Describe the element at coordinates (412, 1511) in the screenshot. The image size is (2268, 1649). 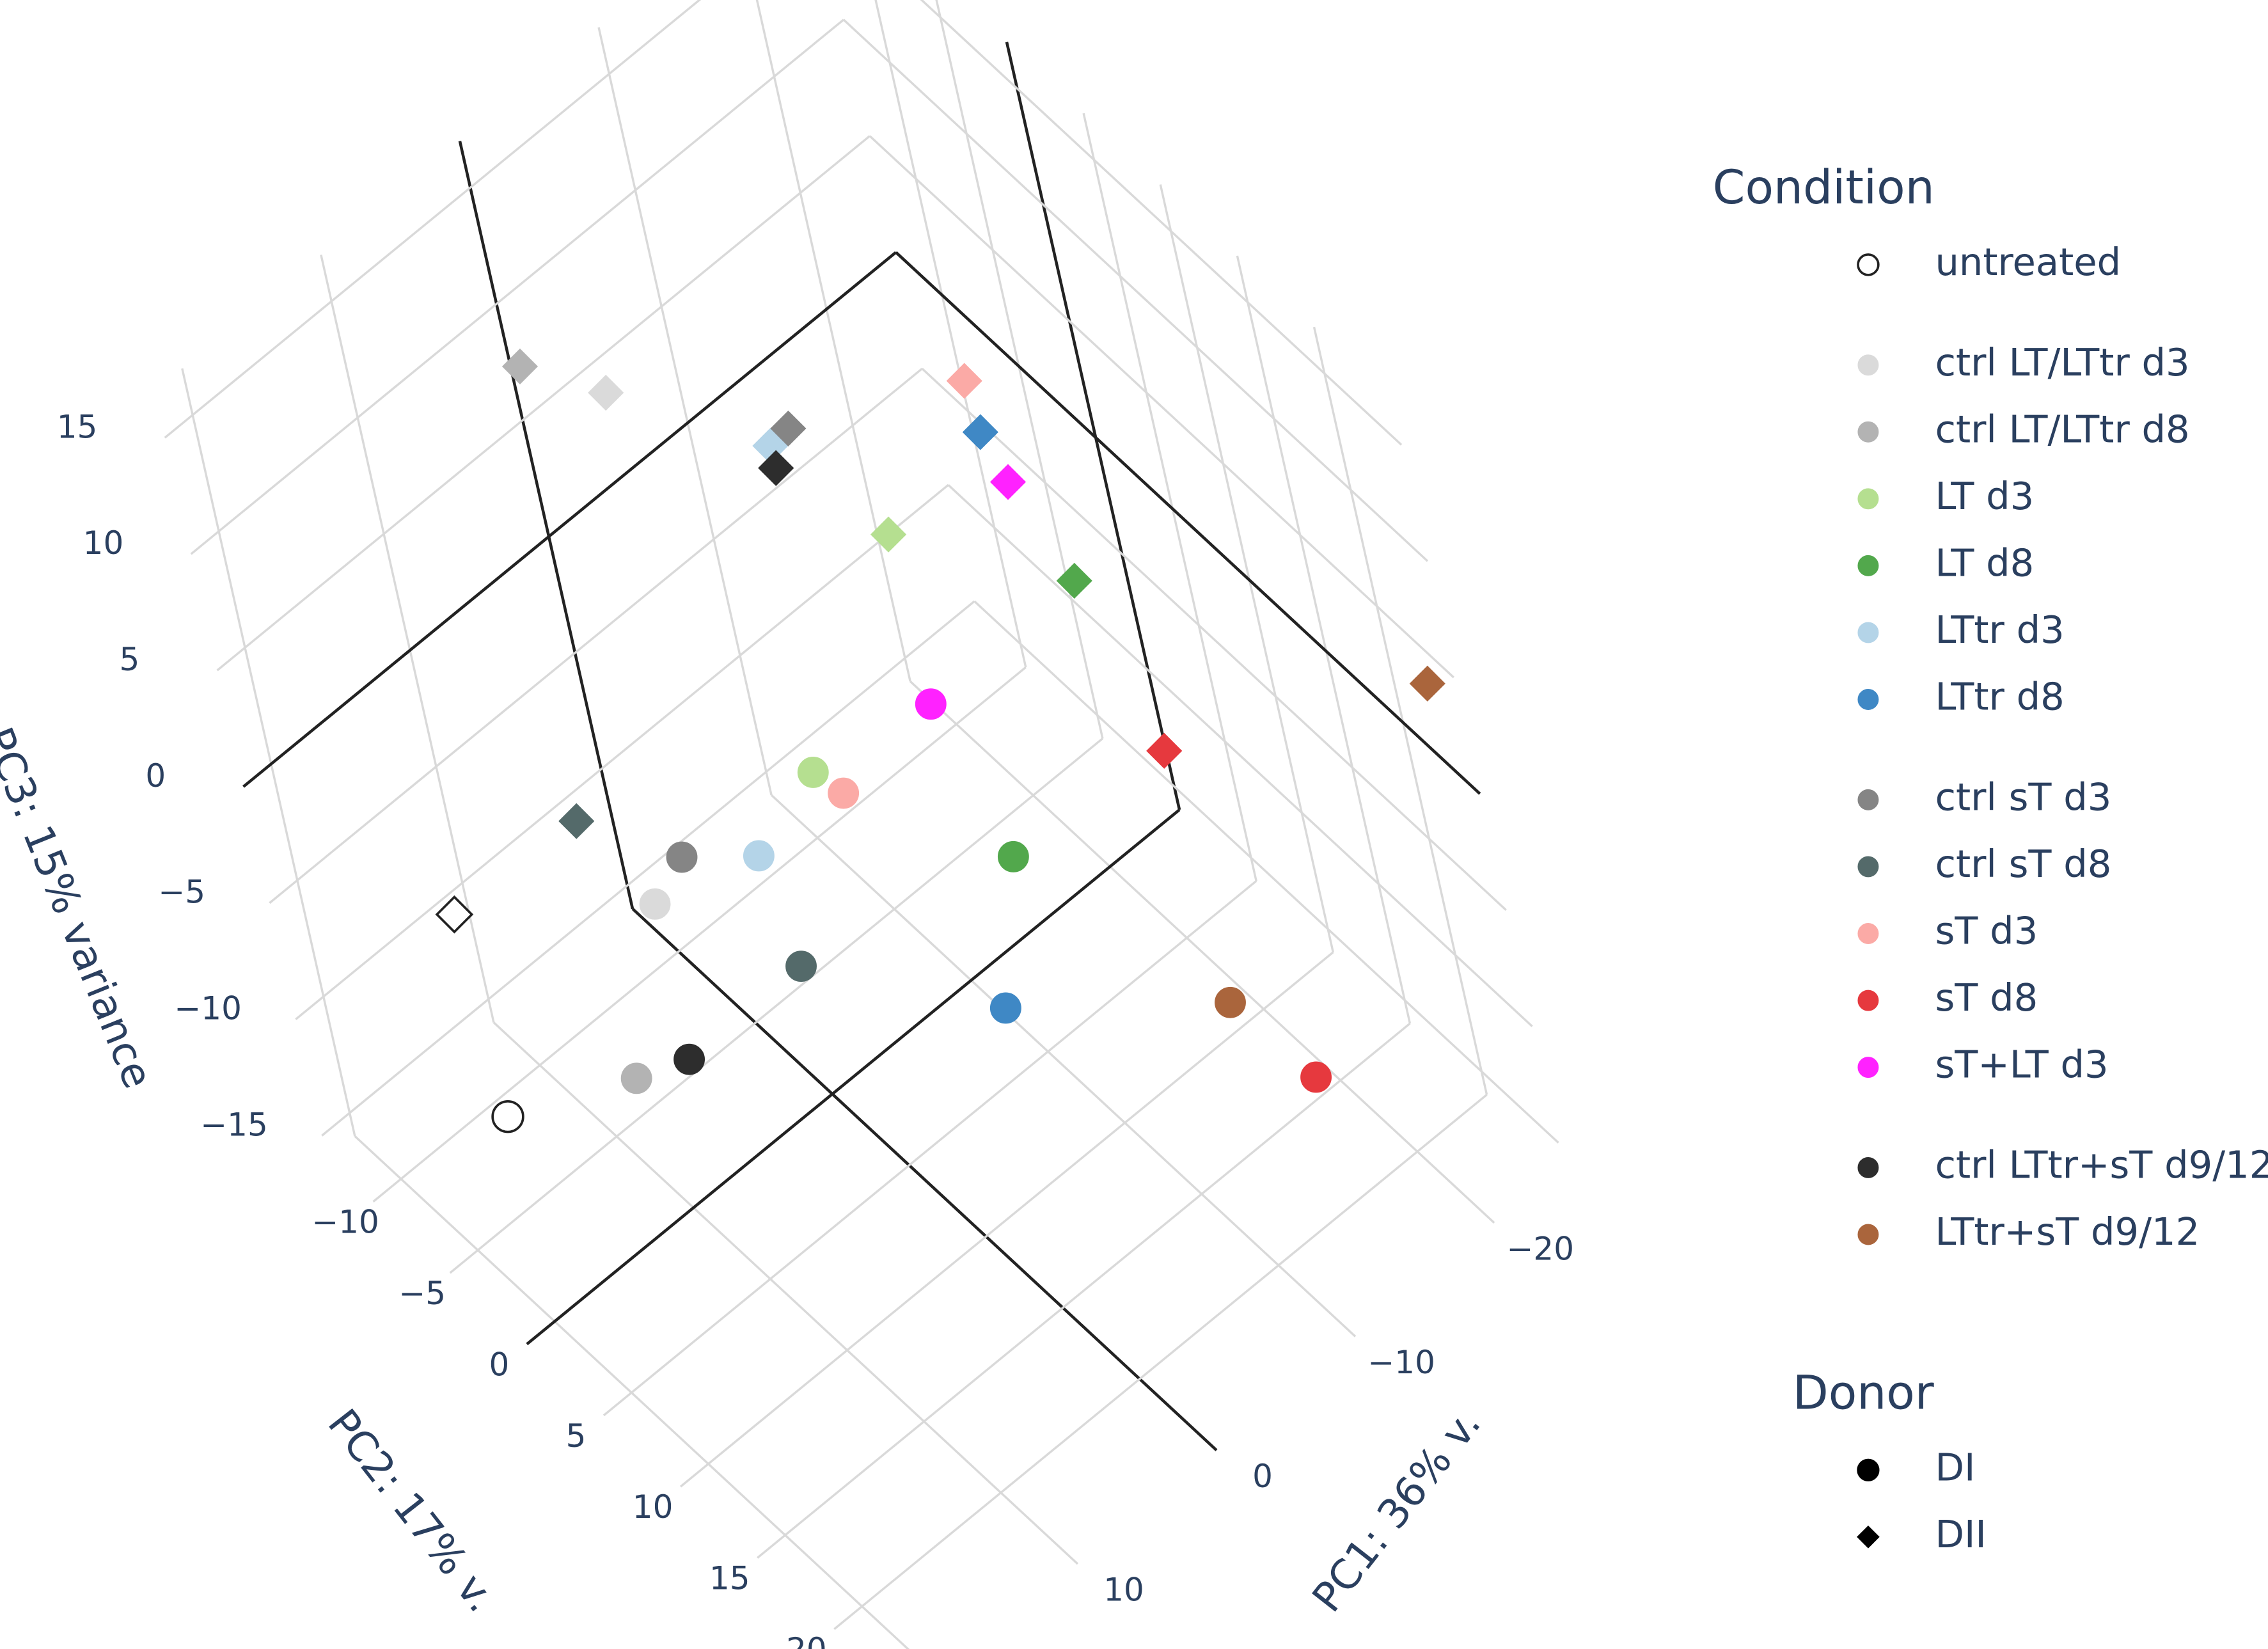
I see `y-axis-title: PC2: 17% v.` at that location.